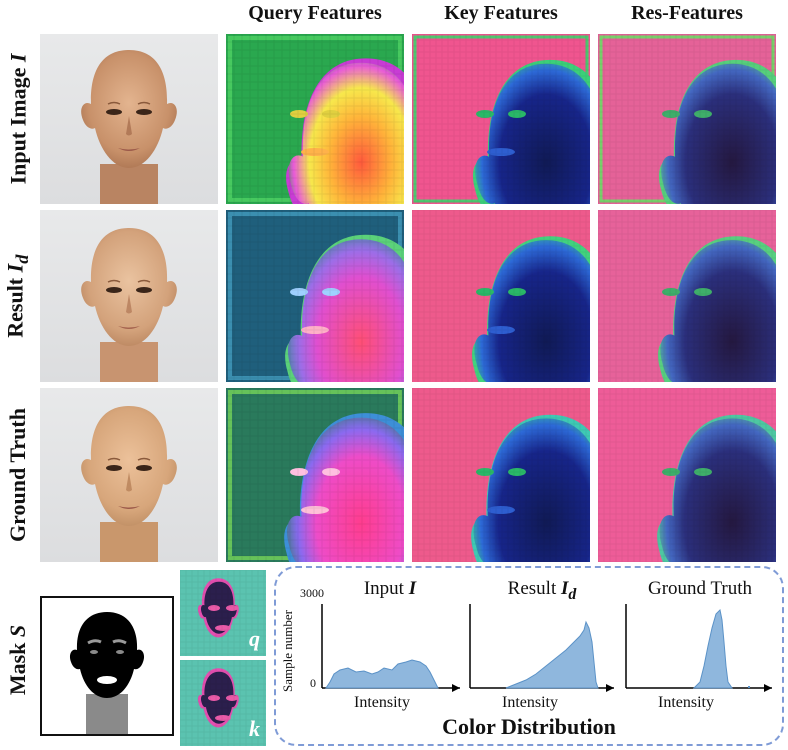 This screenshot has height=750, width=788. I want to click on query-feature-ground-truth, so click(315, 475).